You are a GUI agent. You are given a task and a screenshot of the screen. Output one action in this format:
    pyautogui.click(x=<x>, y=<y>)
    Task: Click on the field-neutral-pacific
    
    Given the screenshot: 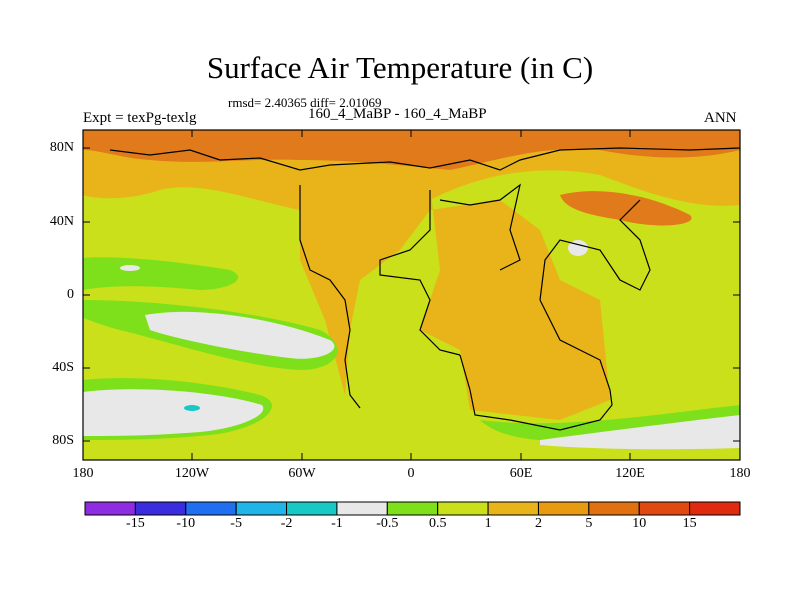 What is the action you would take?
    pyautogui.click(x=240, y=335)
    